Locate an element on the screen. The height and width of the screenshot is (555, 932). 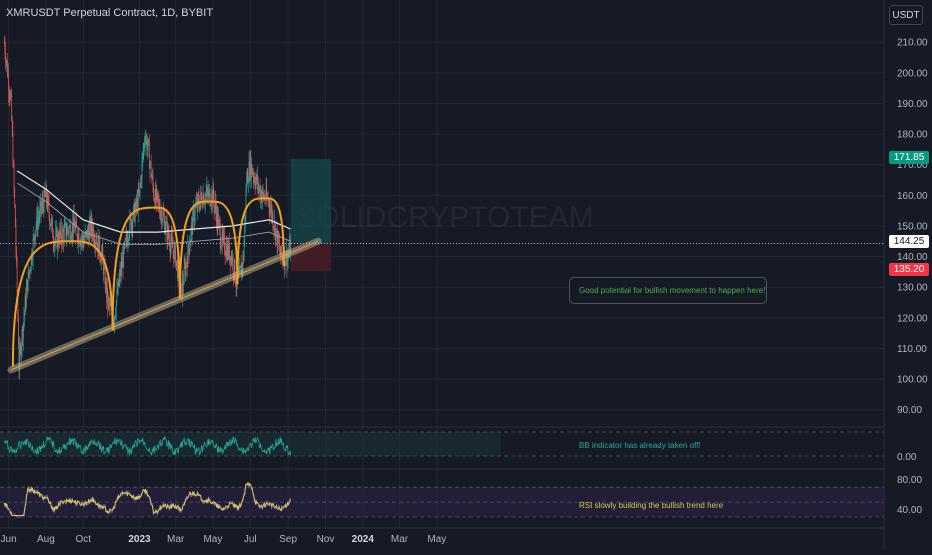
target-price-tag: 171.85 is located at coordinates (909, 157).